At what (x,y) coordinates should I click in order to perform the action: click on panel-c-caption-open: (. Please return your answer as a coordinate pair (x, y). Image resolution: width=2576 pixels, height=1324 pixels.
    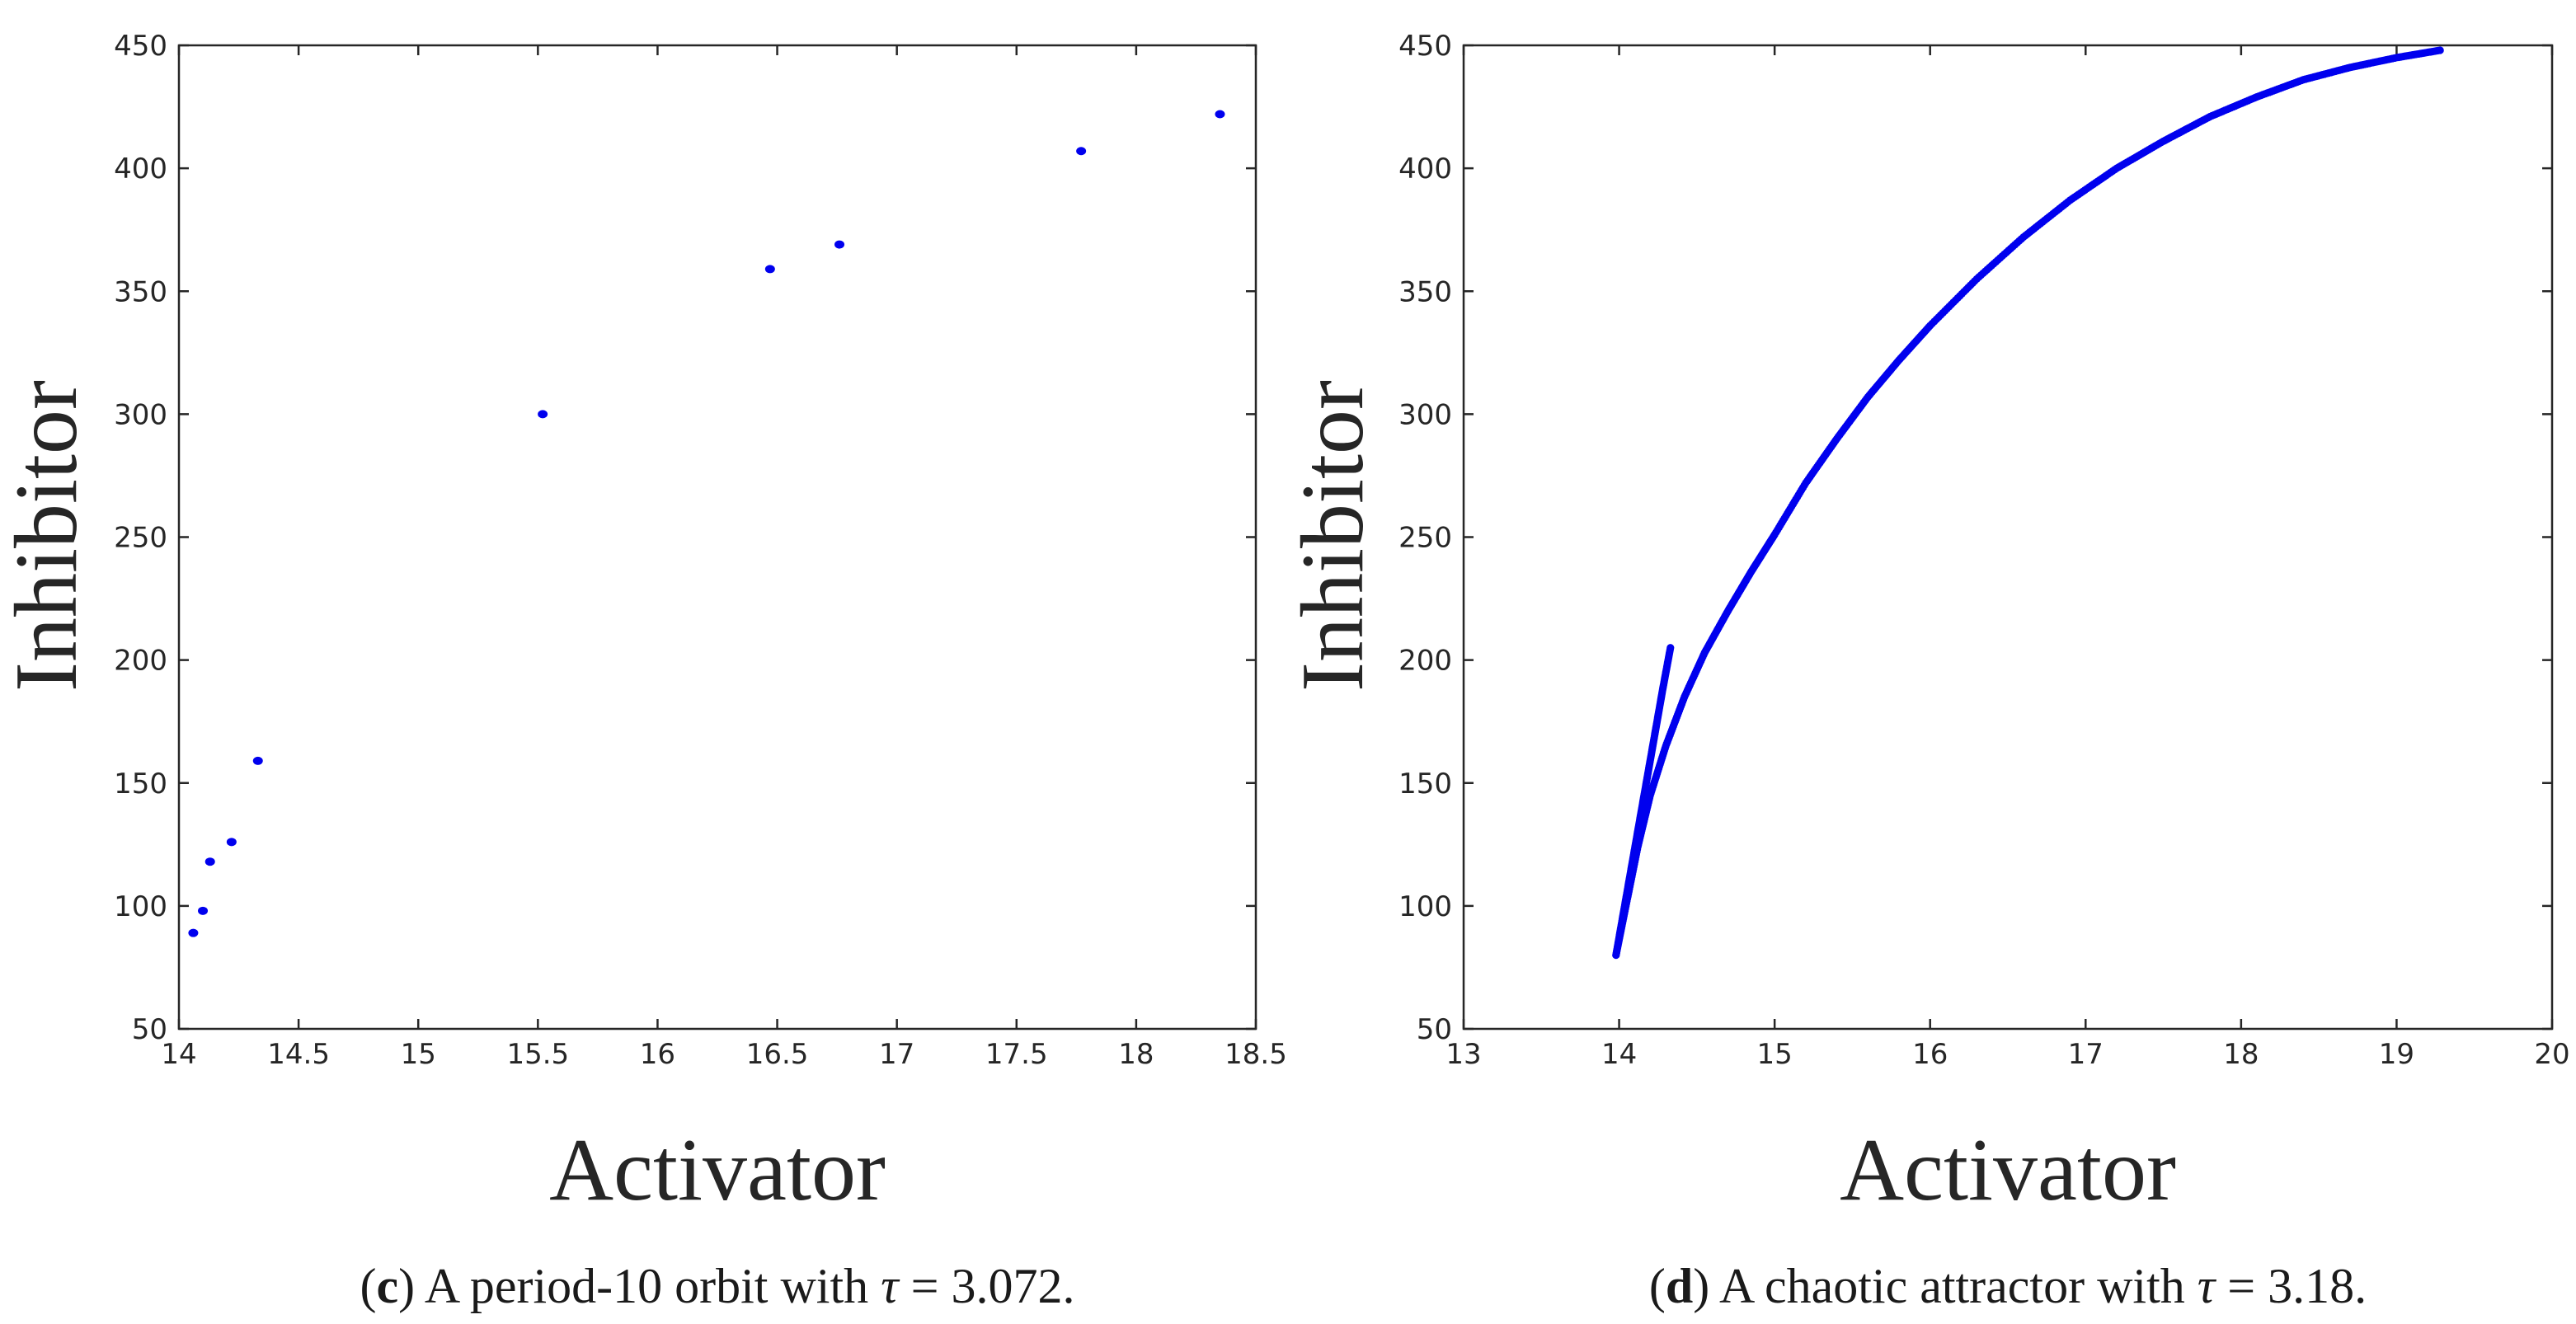
    Looking at the image, I should click on (368, 1286).